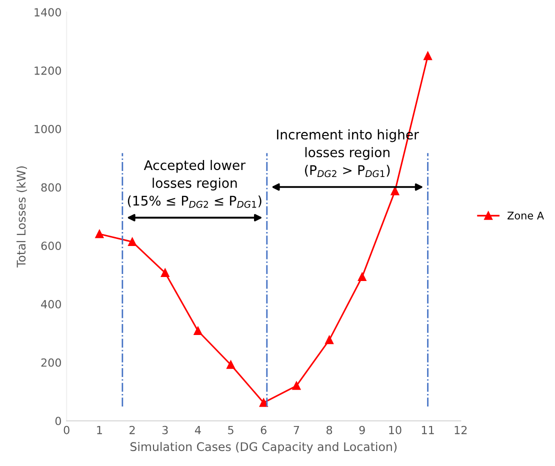 This screenshot has height=466, width=555. I want to click on x-tick-label: 1, so click(99, 430).